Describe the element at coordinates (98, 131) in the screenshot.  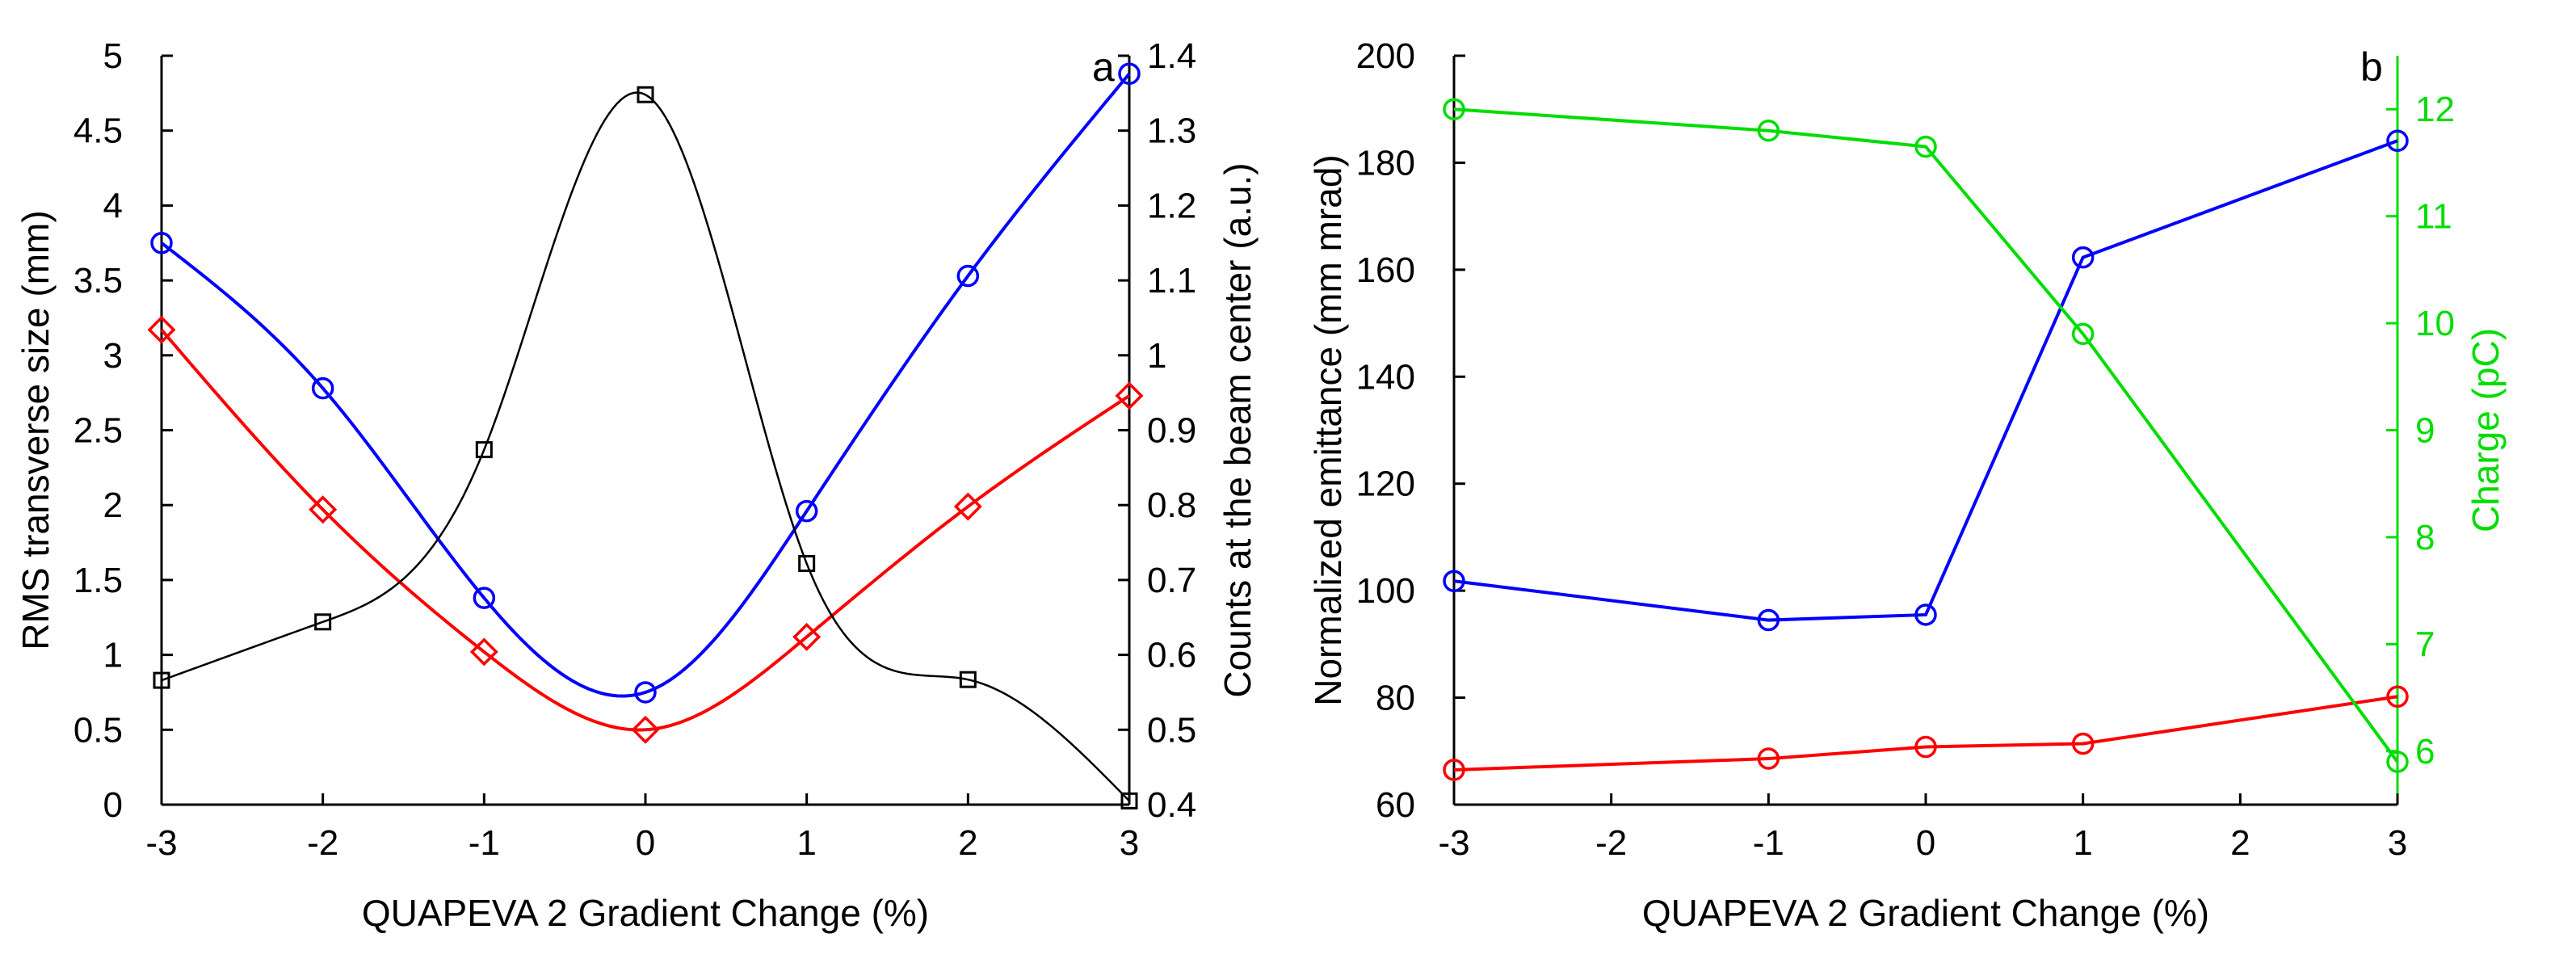
I see `y-tick-label: 4.5` at that location.